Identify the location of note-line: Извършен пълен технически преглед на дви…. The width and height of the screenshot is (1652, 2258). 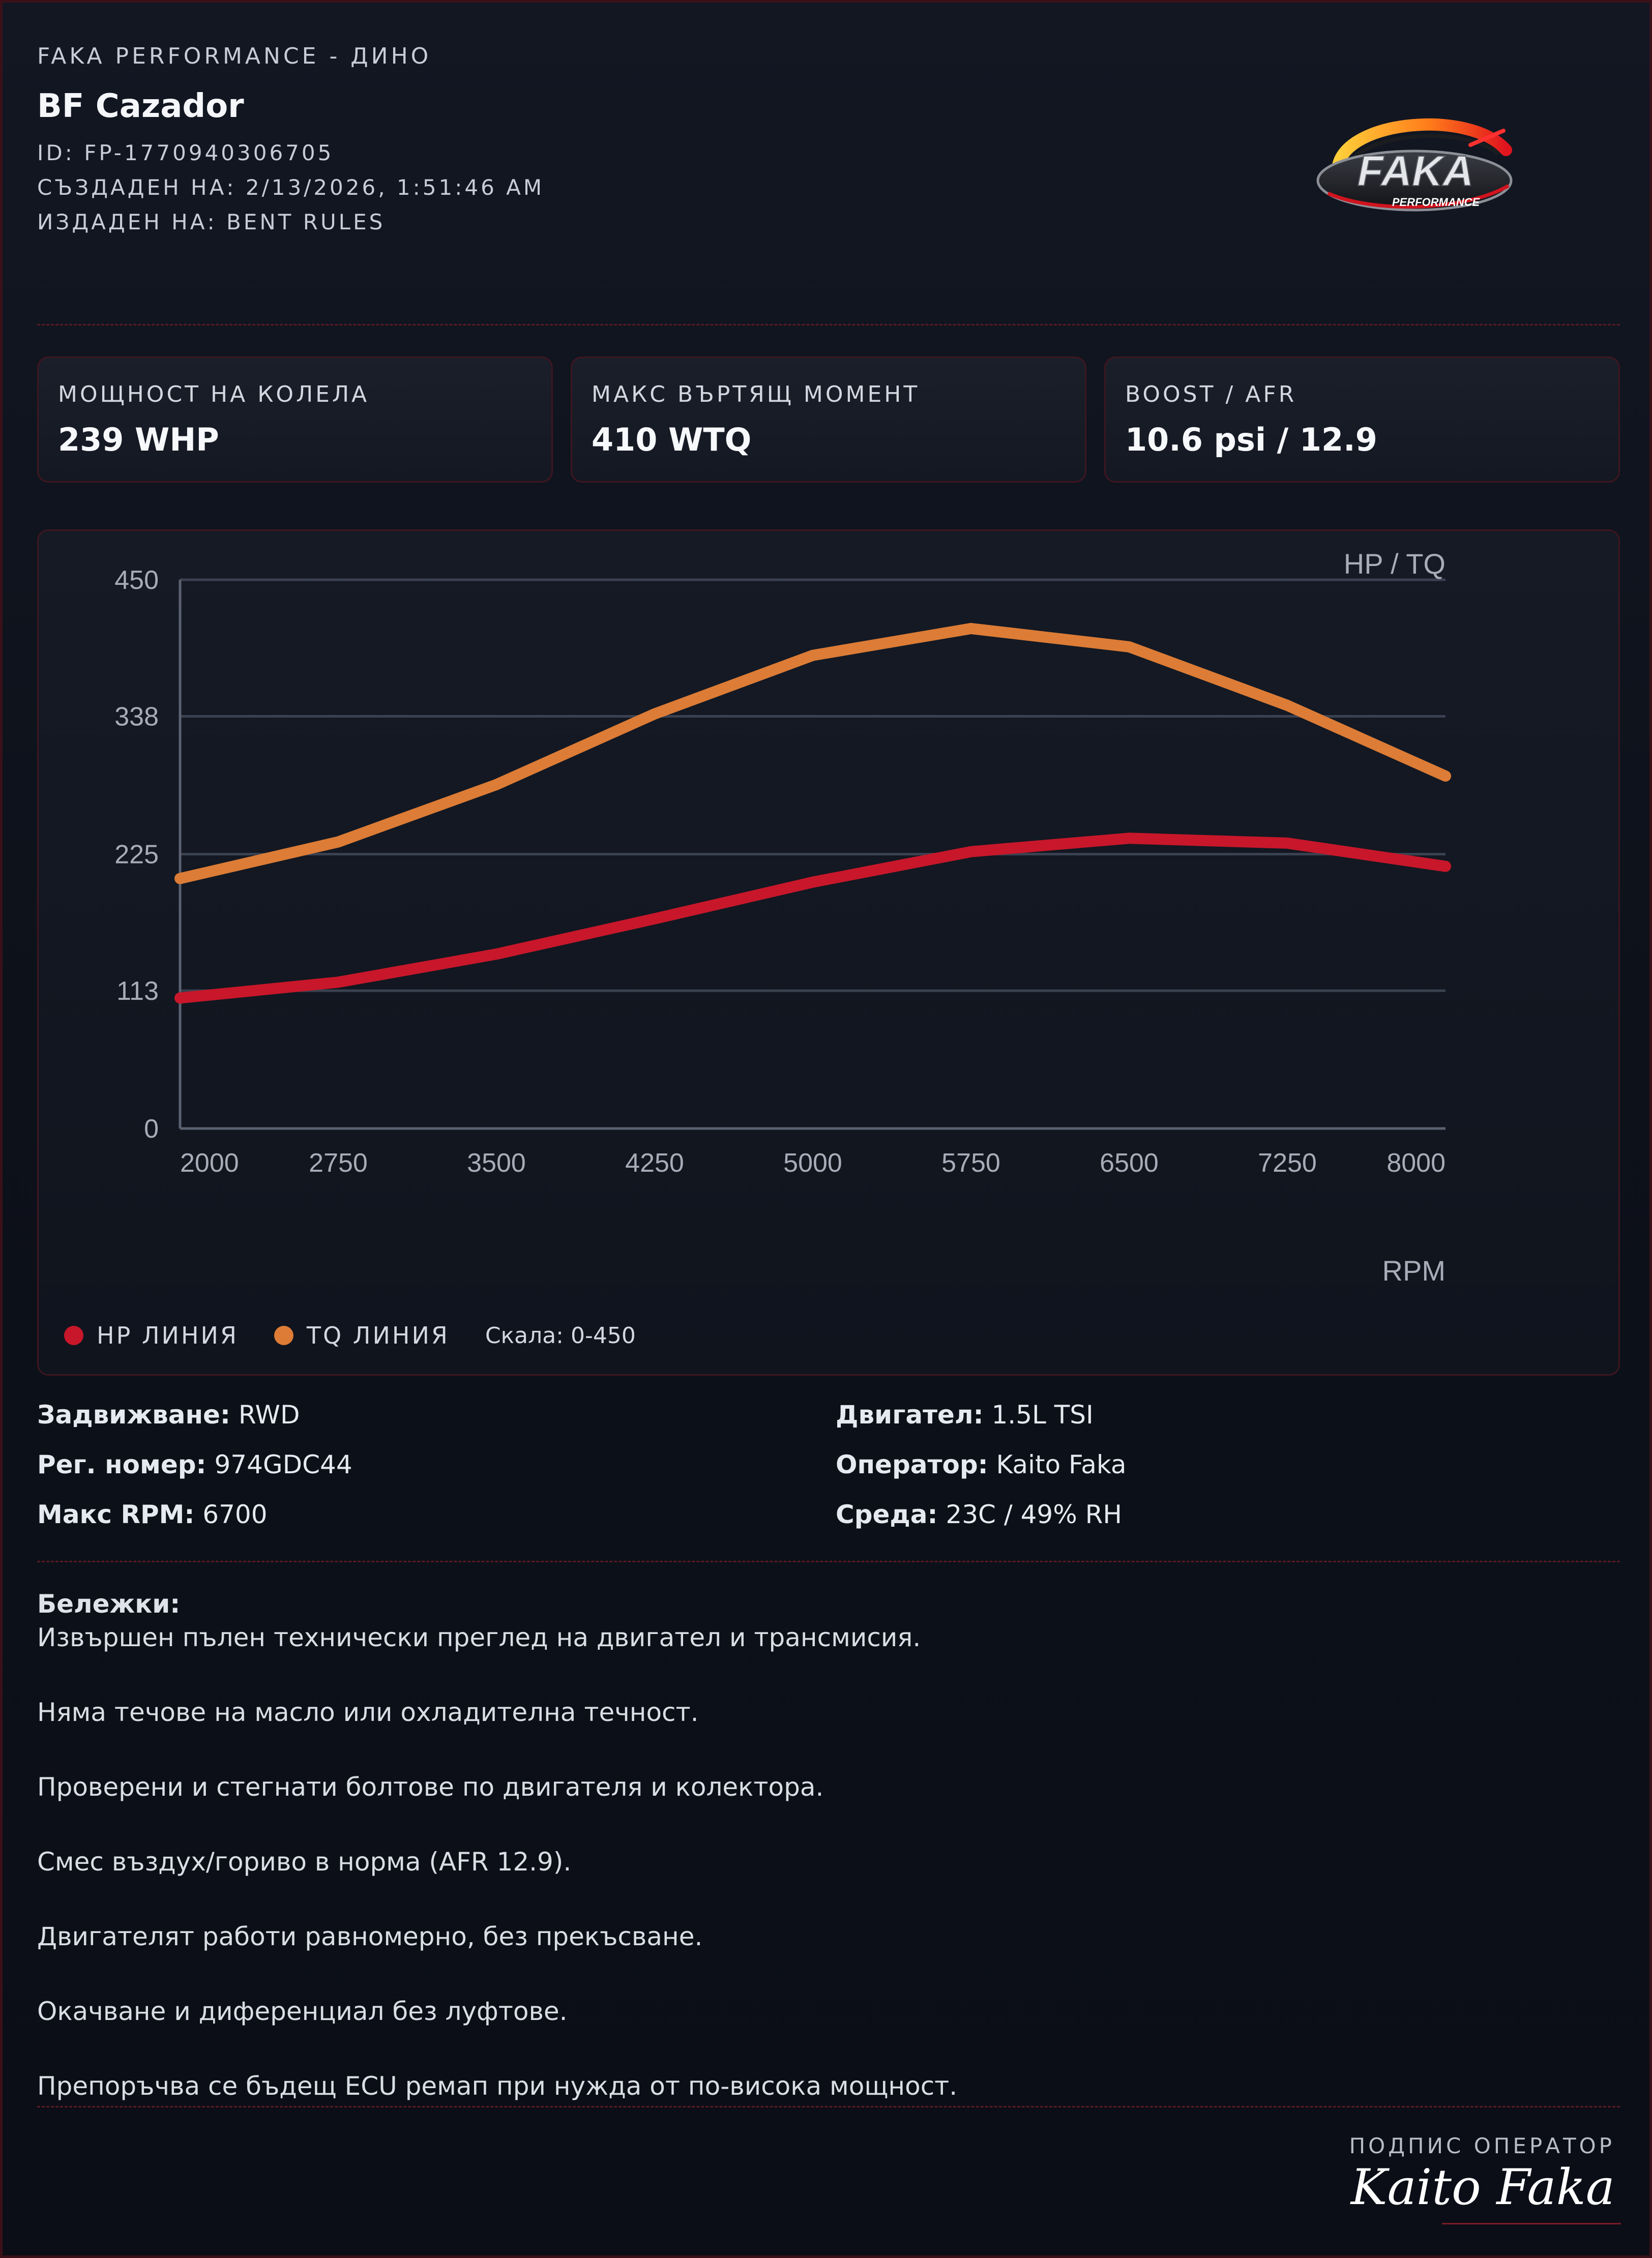
(479, 1638).